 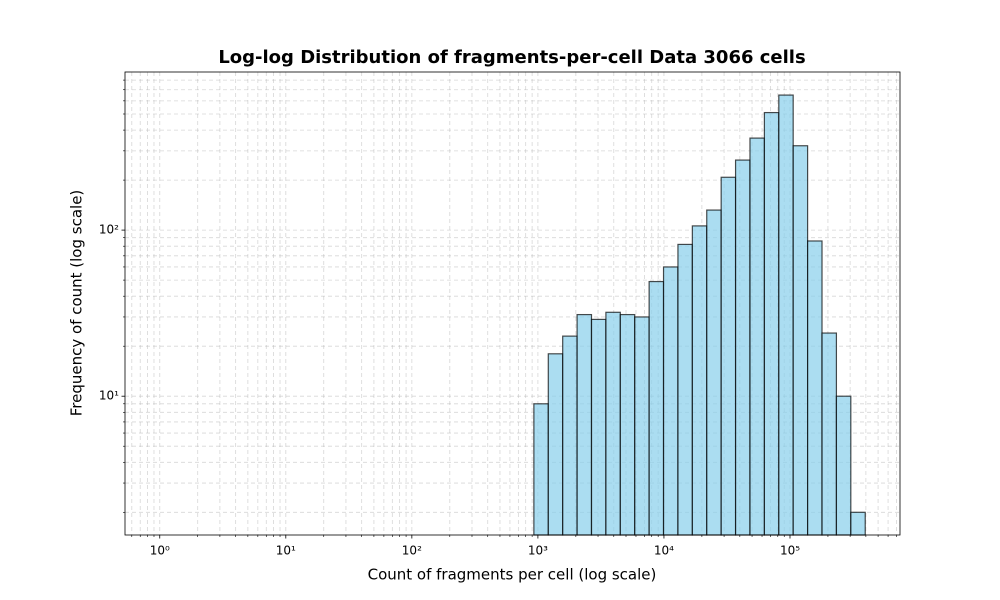 I want to click on x-tick-label: 10¹, so click(x=286, y=551).